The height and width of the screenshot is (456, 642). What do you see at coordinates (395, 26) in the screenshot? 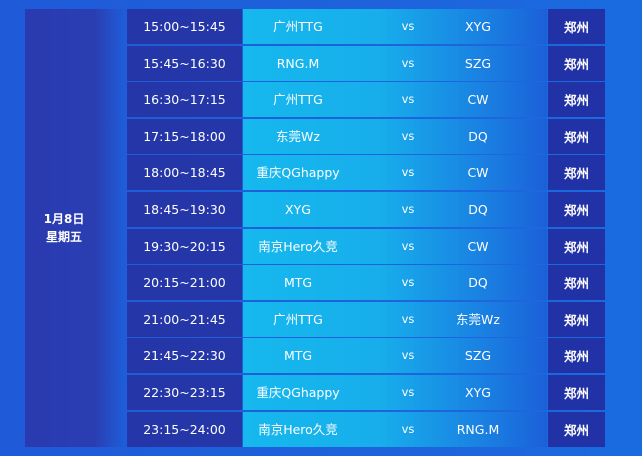
I see `match-cell: 广州TTG vs XYG` at bounding box center [395, 26].